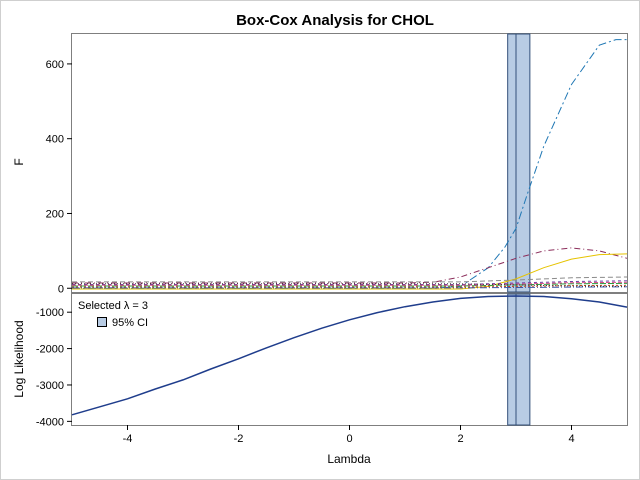  I want to click on chart-title: Box-Cox Analysis for CHOL, so click(335, 20).